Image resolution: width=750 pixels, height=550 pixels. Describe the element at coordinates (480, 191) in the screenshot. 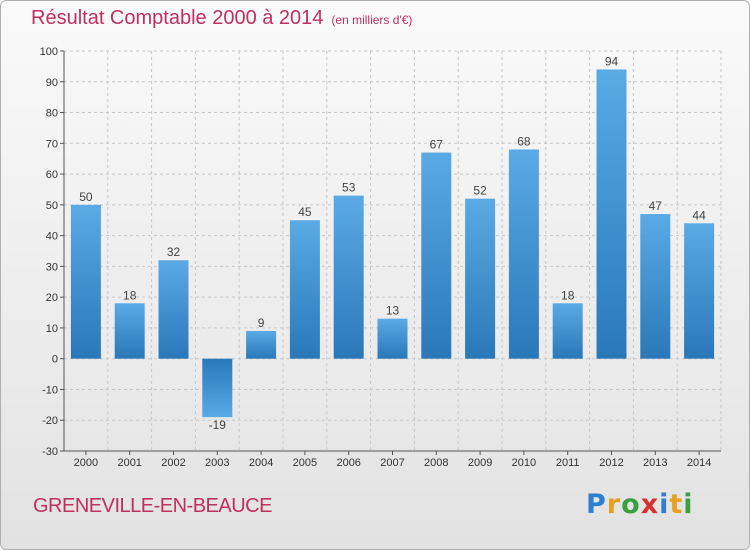

I see `value-label: 52` at that location.